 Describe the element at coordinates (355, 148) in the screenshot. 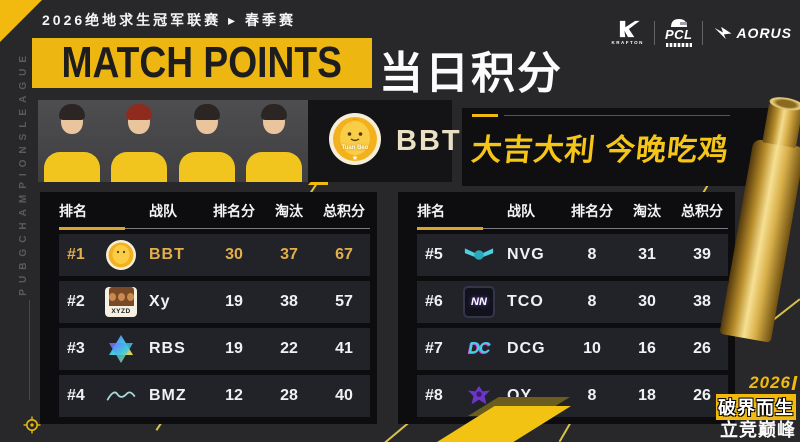

I see `badge-arc-text: Tuan Beo` at that location.